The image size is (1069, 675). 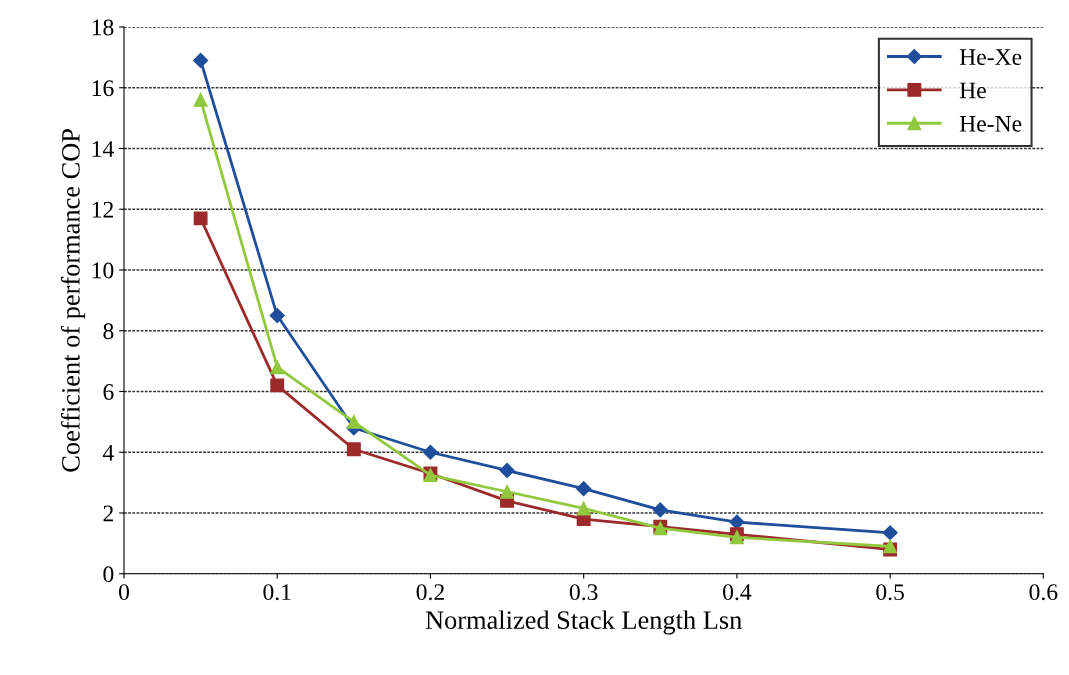 What do you see at coordinates (972, 90) in the screenshot?
I see `legend-label: He` at bounding box center [972, 90].